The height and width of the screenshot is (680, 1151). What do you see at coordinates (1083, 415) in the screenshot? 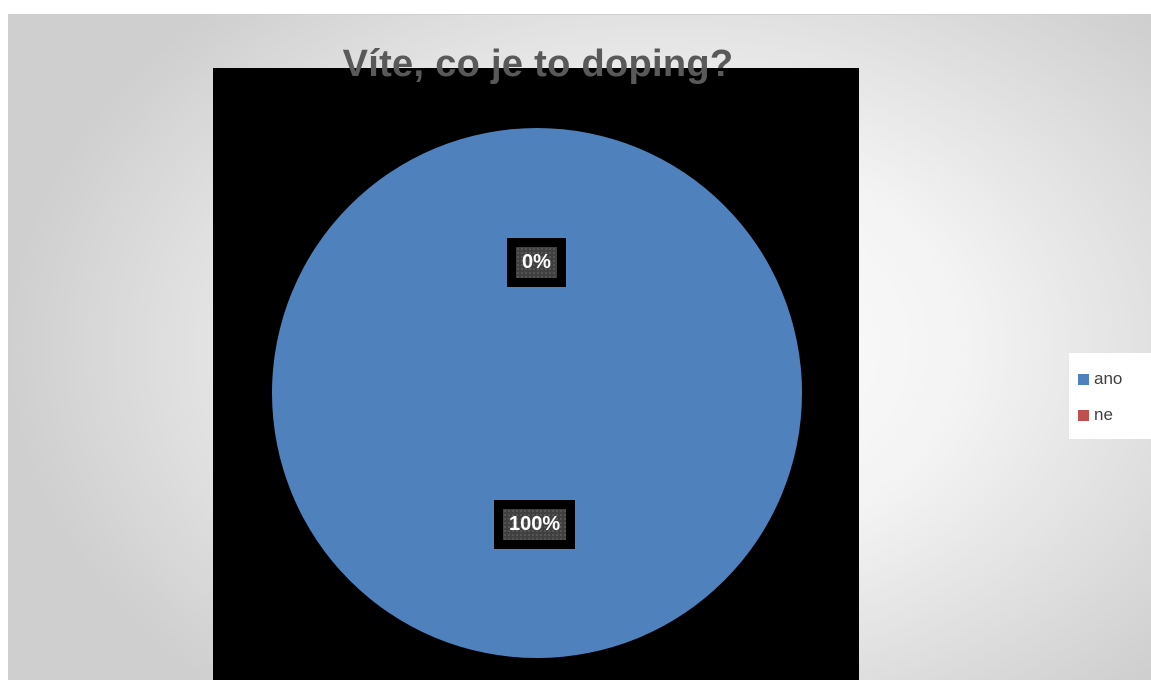
I see `legend-swatch-ne` at bounding box center [1083, 415].